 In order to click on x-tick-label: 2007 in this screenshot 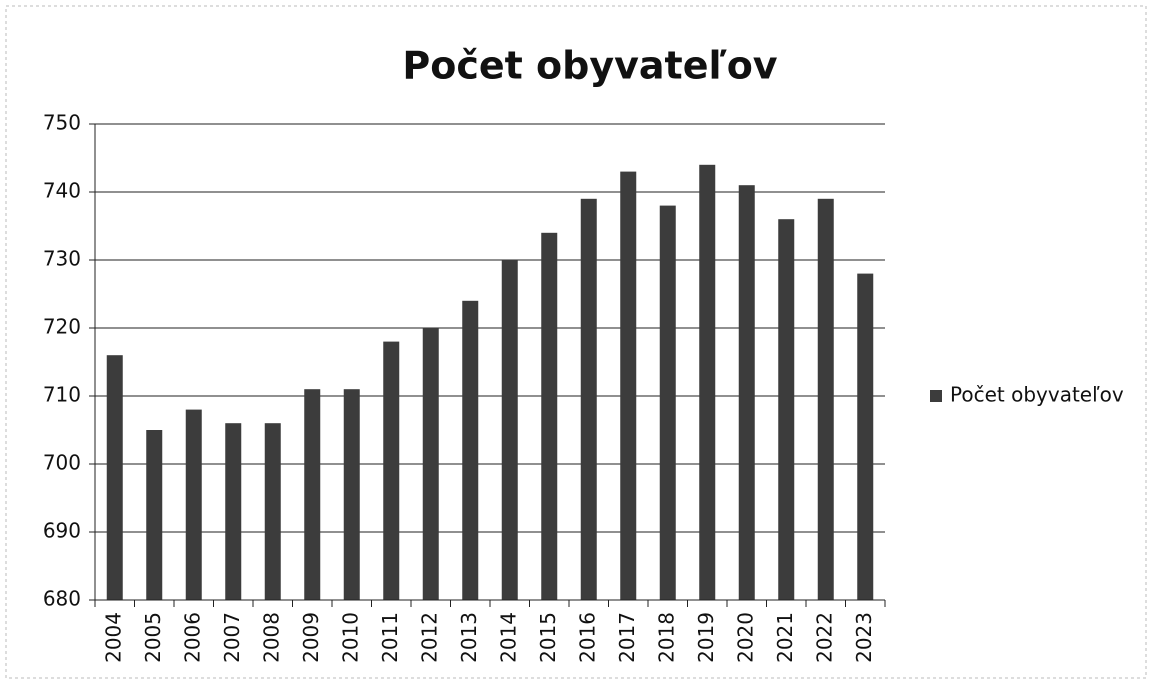, I will do `click(232, 637)`.